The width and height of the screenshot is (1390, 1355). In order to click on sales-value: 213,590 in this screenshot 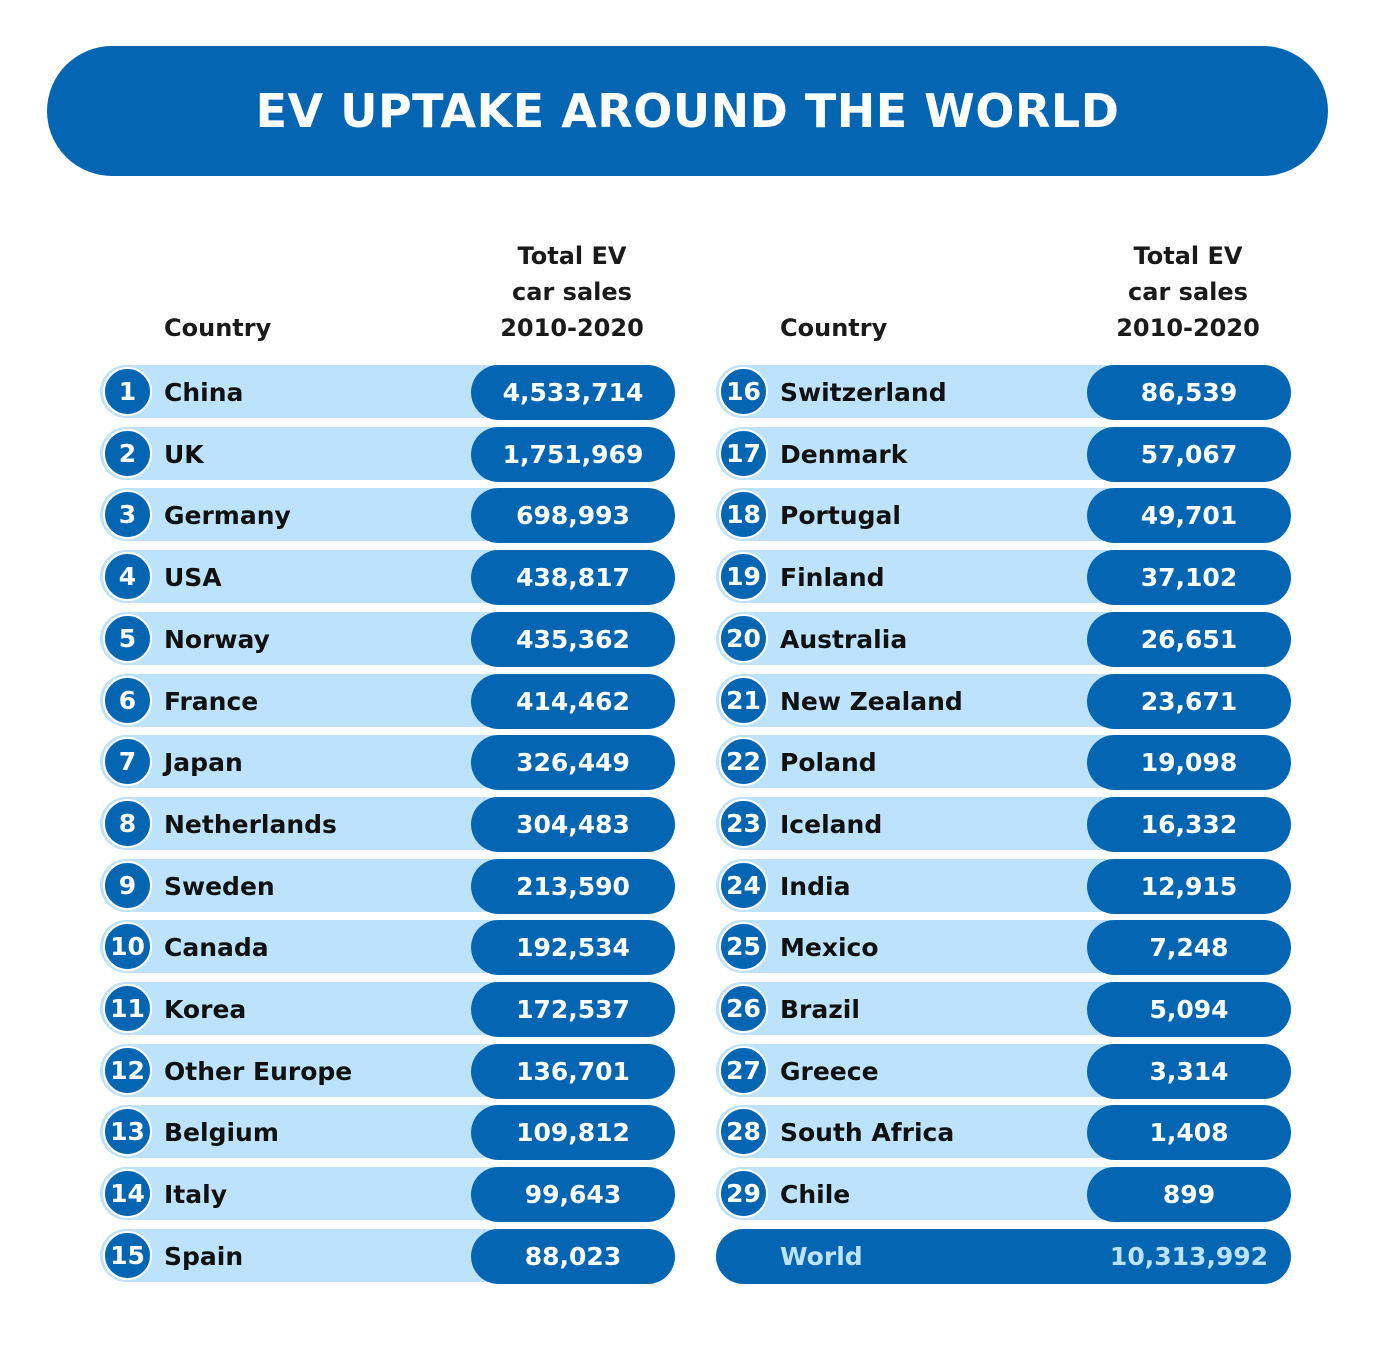, I will do `click(573, 886)`.